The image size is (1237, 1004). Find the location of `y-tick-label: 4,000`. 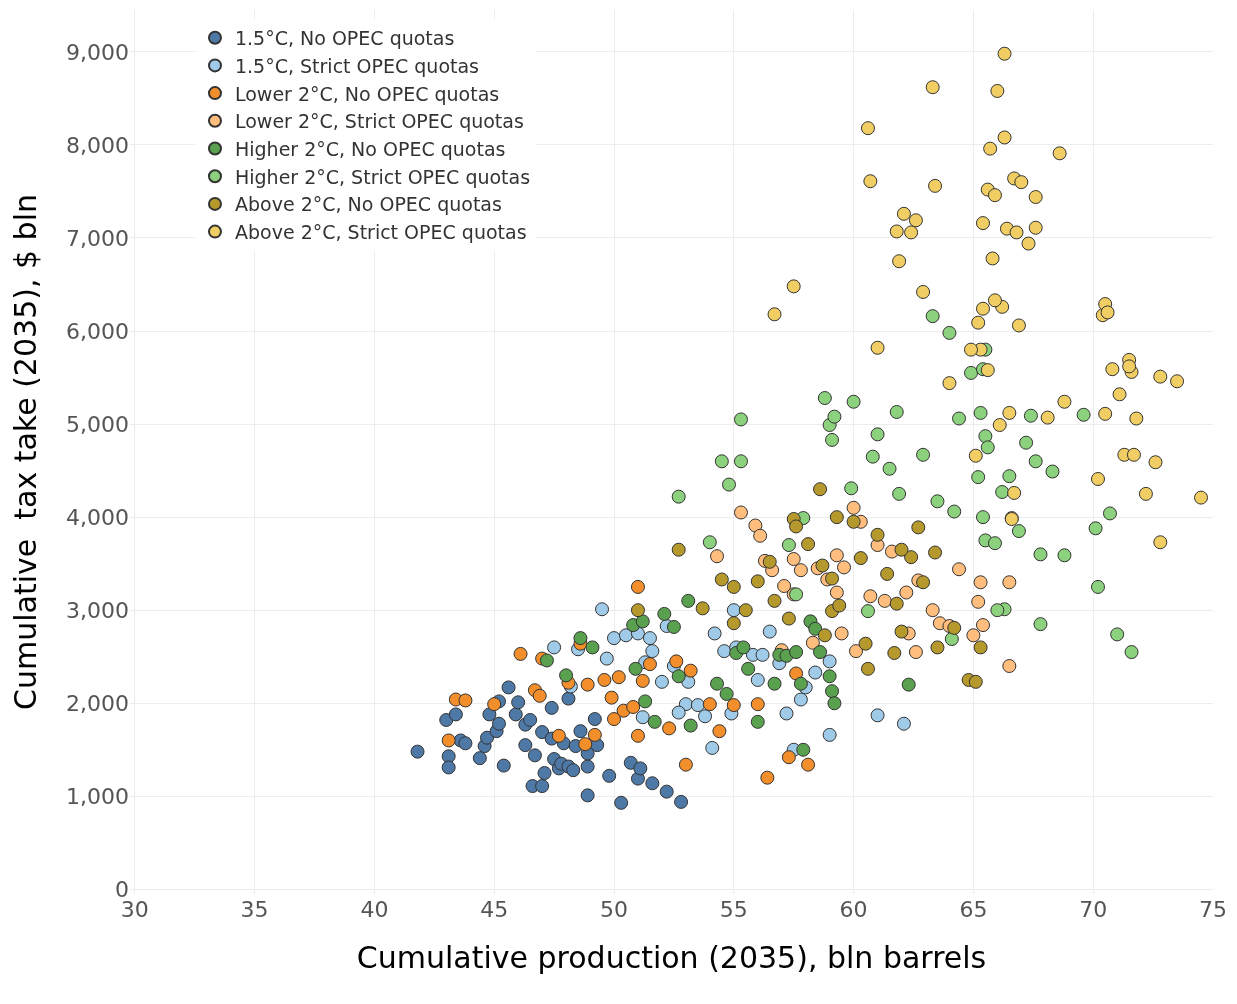

y-tick-label: 4,000 is located at coordinates (97, 517).